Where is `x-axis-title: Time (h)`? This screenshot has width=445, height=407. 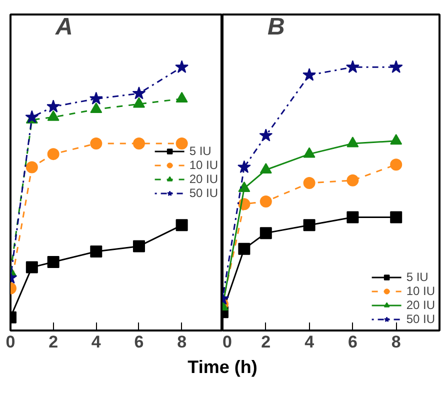
x-axis-title: Time (h) is located at coordinates (223, 367).